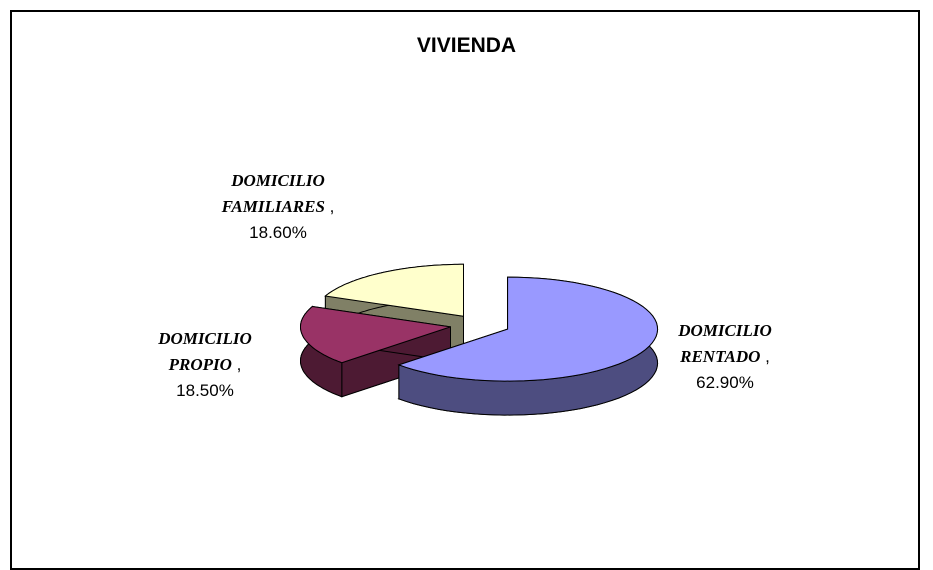 Image resolution: width=933 pixels, height=570 pixels. Describe the element at coordinates (466, 45) in the screenshot. I see `chart-title: VIVIENDA` at that location.